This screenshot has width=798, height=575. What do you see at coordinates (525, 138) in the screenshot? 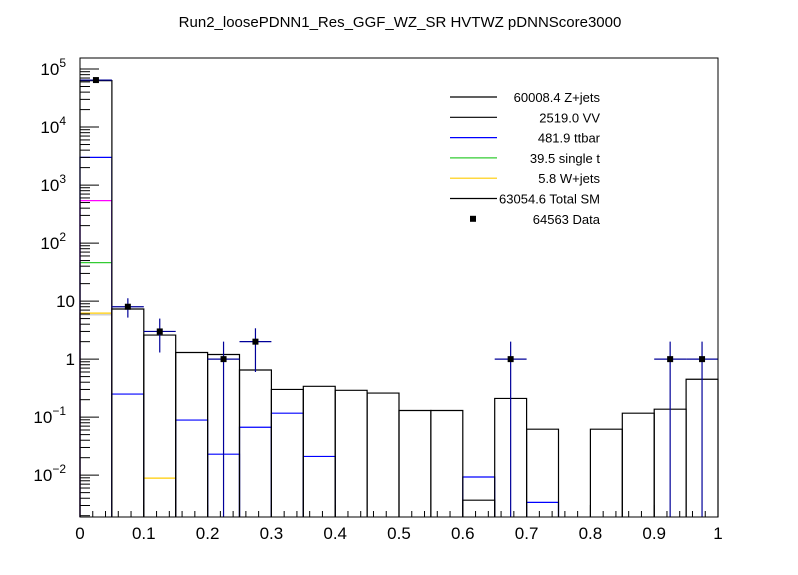
I see `legend-entry: 481.9 ttbar` at bounding box center [525, 138].